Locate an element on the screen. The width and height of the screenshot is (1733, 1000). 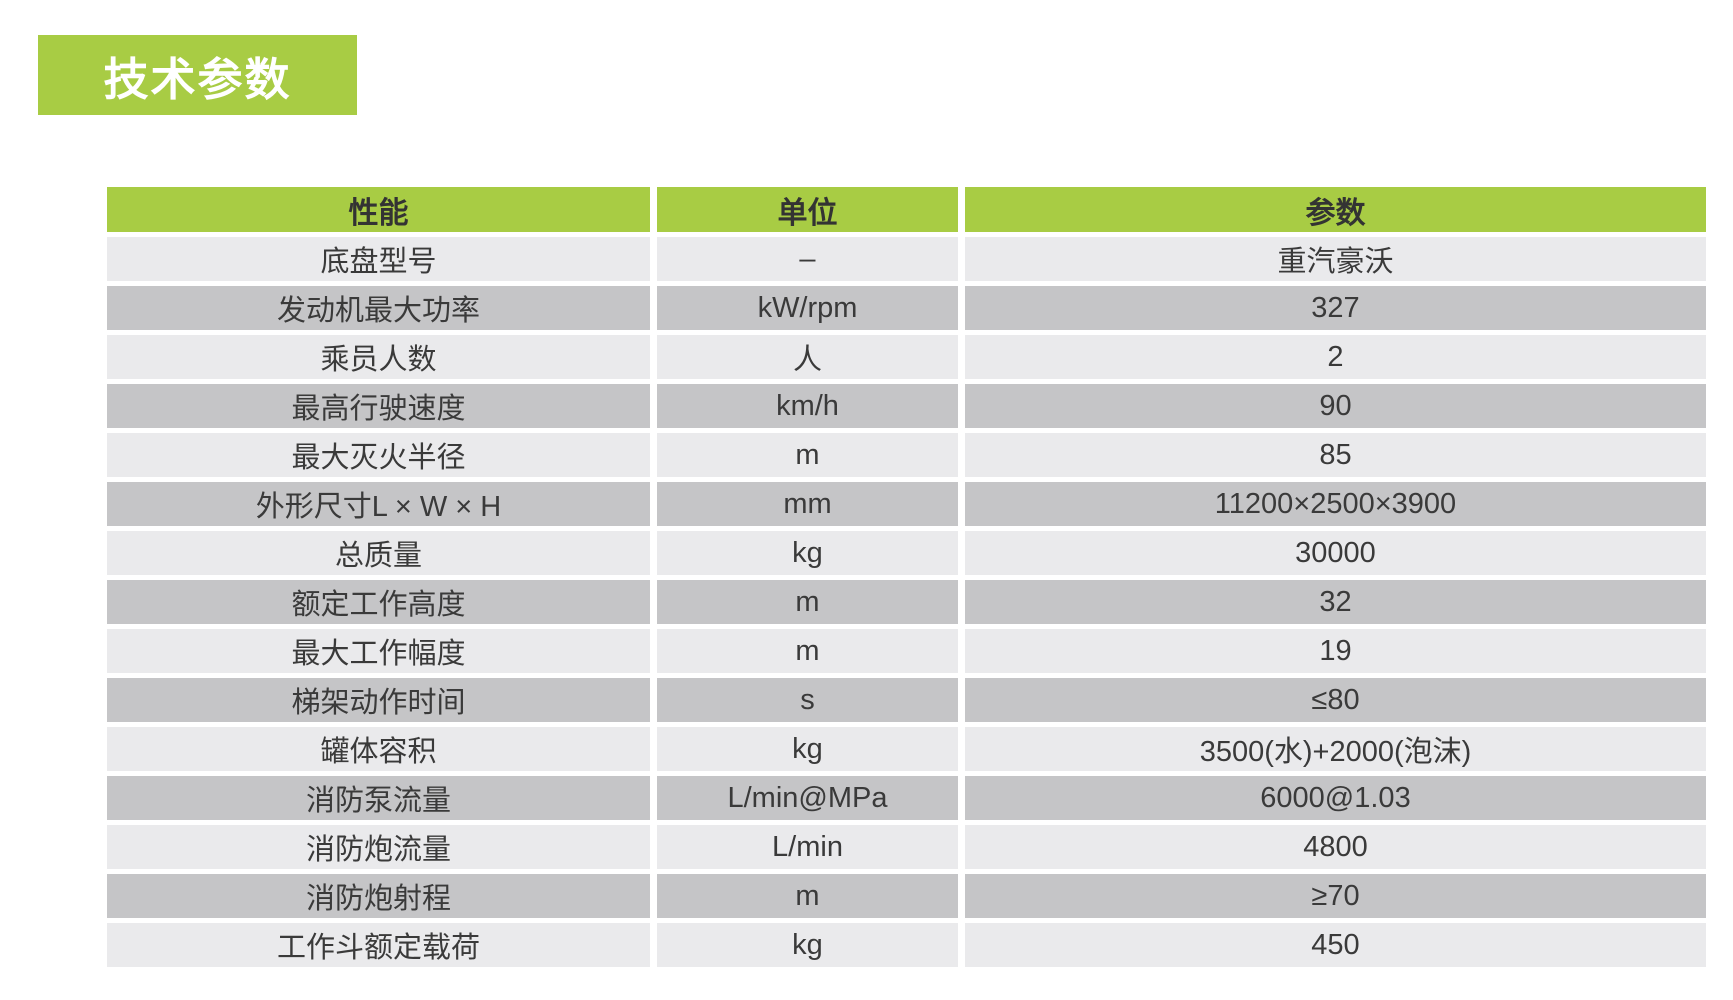
table-cell-value: 重汽豪沃 is located at coordinates (1335, 259).